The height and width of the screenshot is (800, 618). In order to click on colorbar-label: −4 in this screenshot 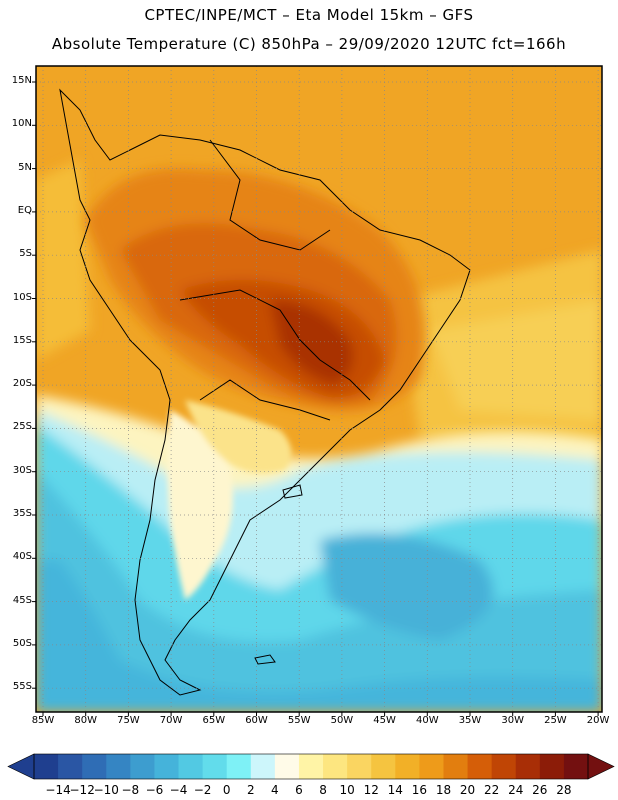, I will do `click(178, 790)`.